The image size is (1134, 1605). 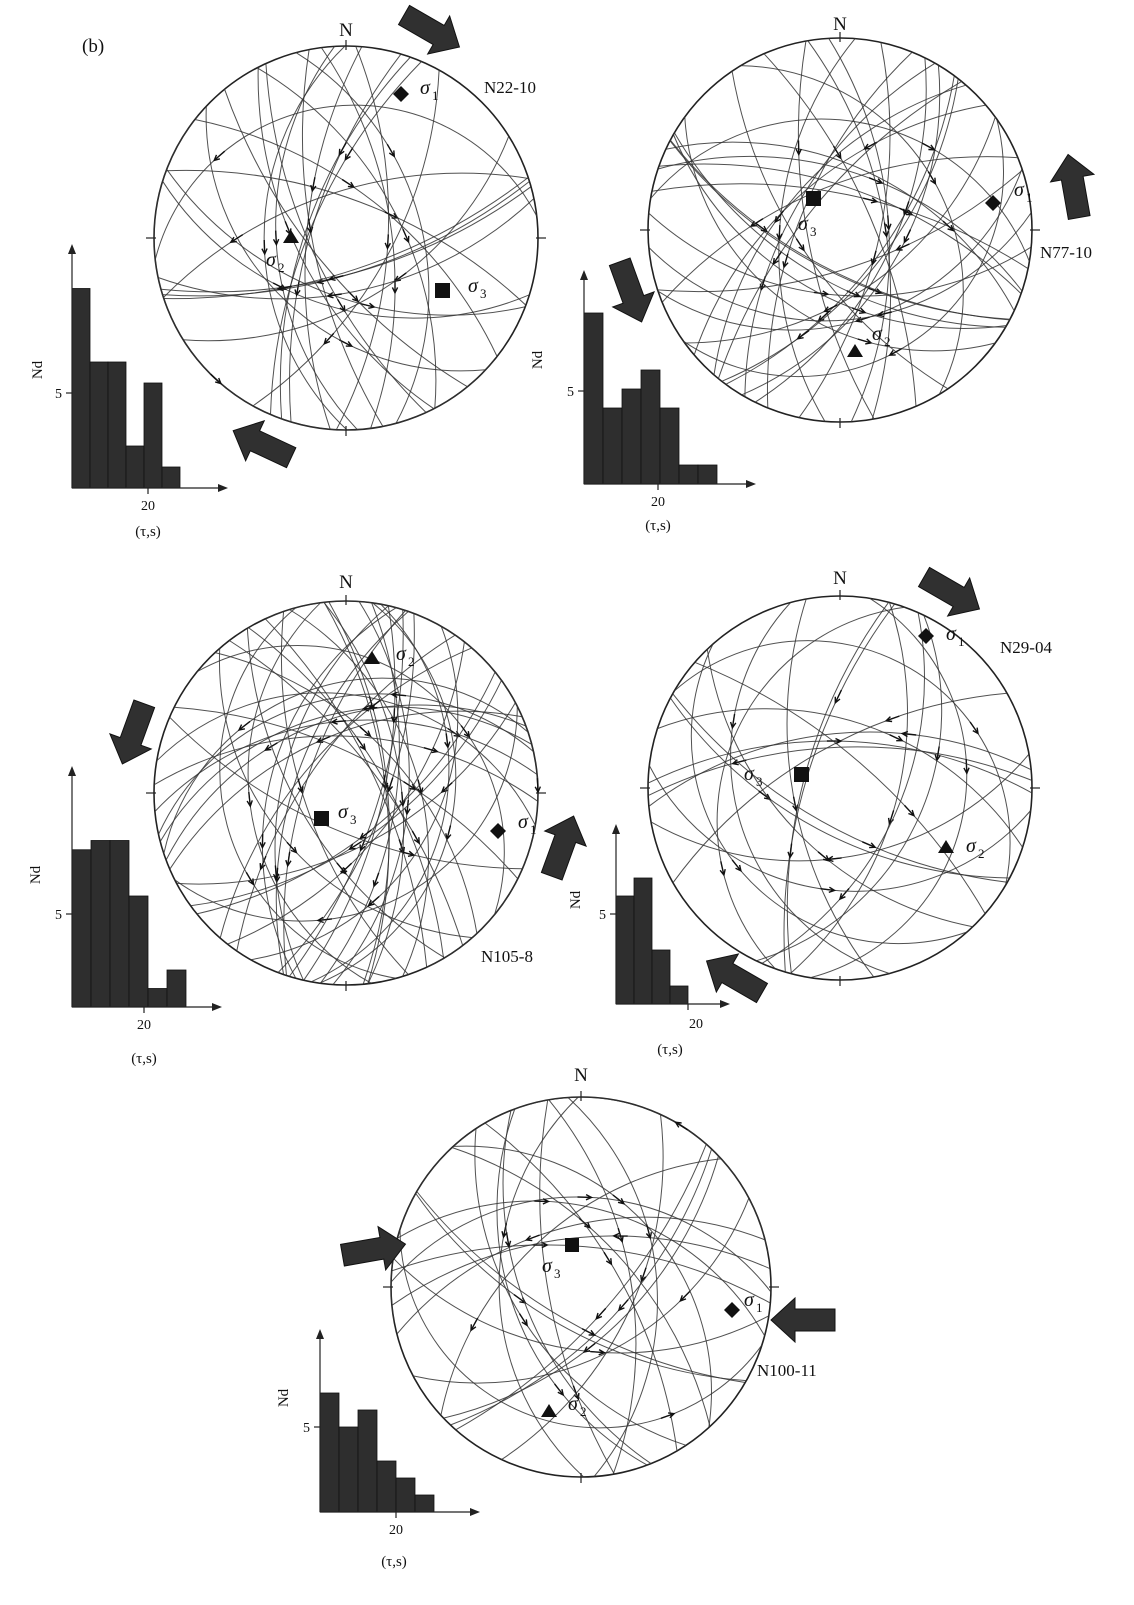 What do you see at coordinates (658, 526) in the screenshot?
I see `histogram-x-label: (τ,s)` at bounding box center [658, 526].